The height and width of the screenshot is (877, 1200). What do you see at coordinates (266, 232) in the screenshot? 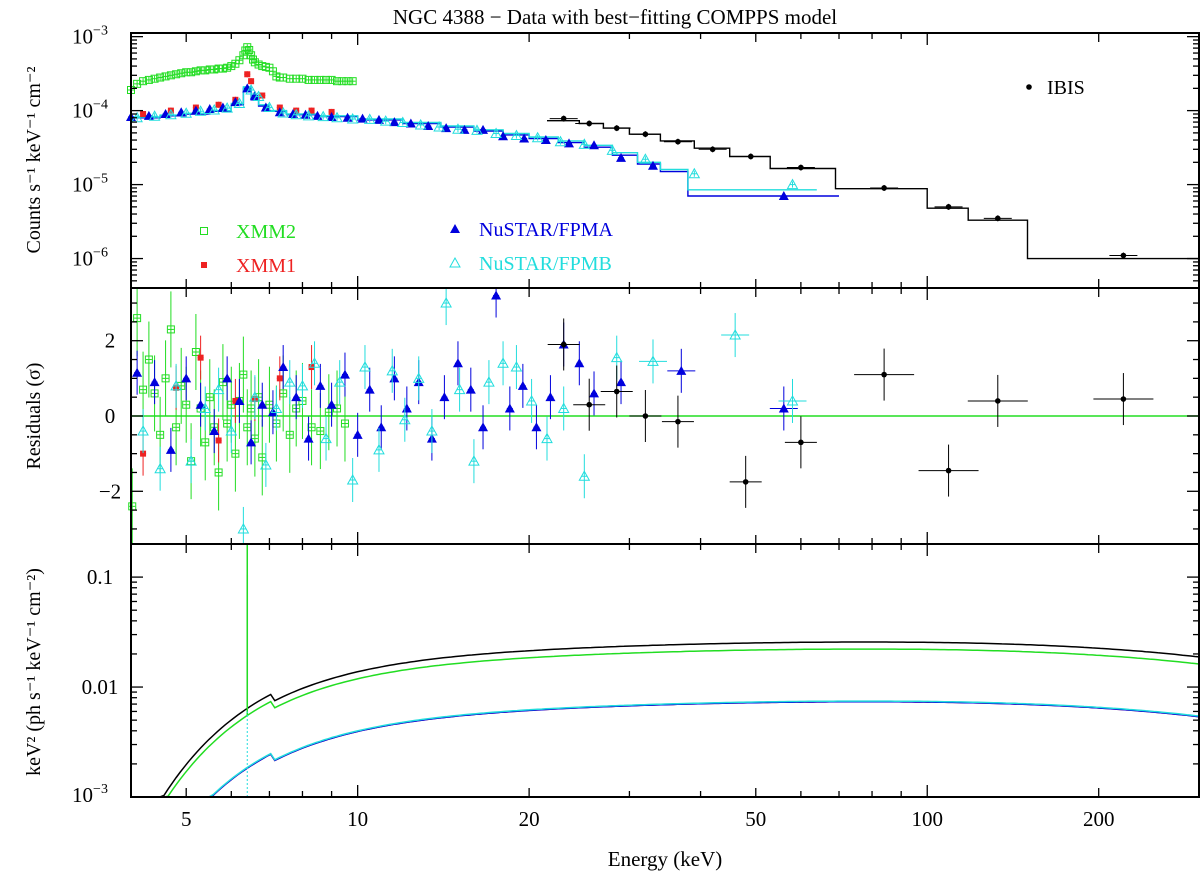
I see `legend-label-xmm2: XMM2` at bounding box center [266, 232].